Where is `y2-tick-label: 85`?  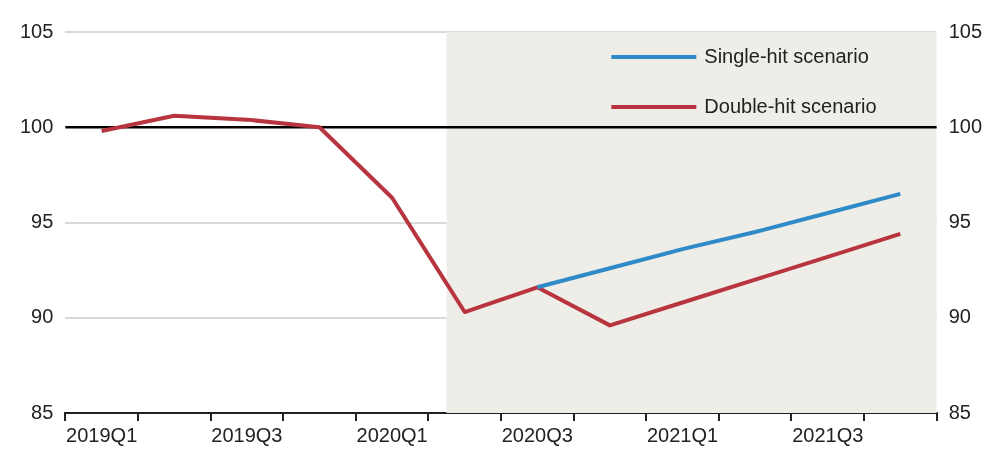
y2-tick-label: 85 is located at coordinates (959, 411).